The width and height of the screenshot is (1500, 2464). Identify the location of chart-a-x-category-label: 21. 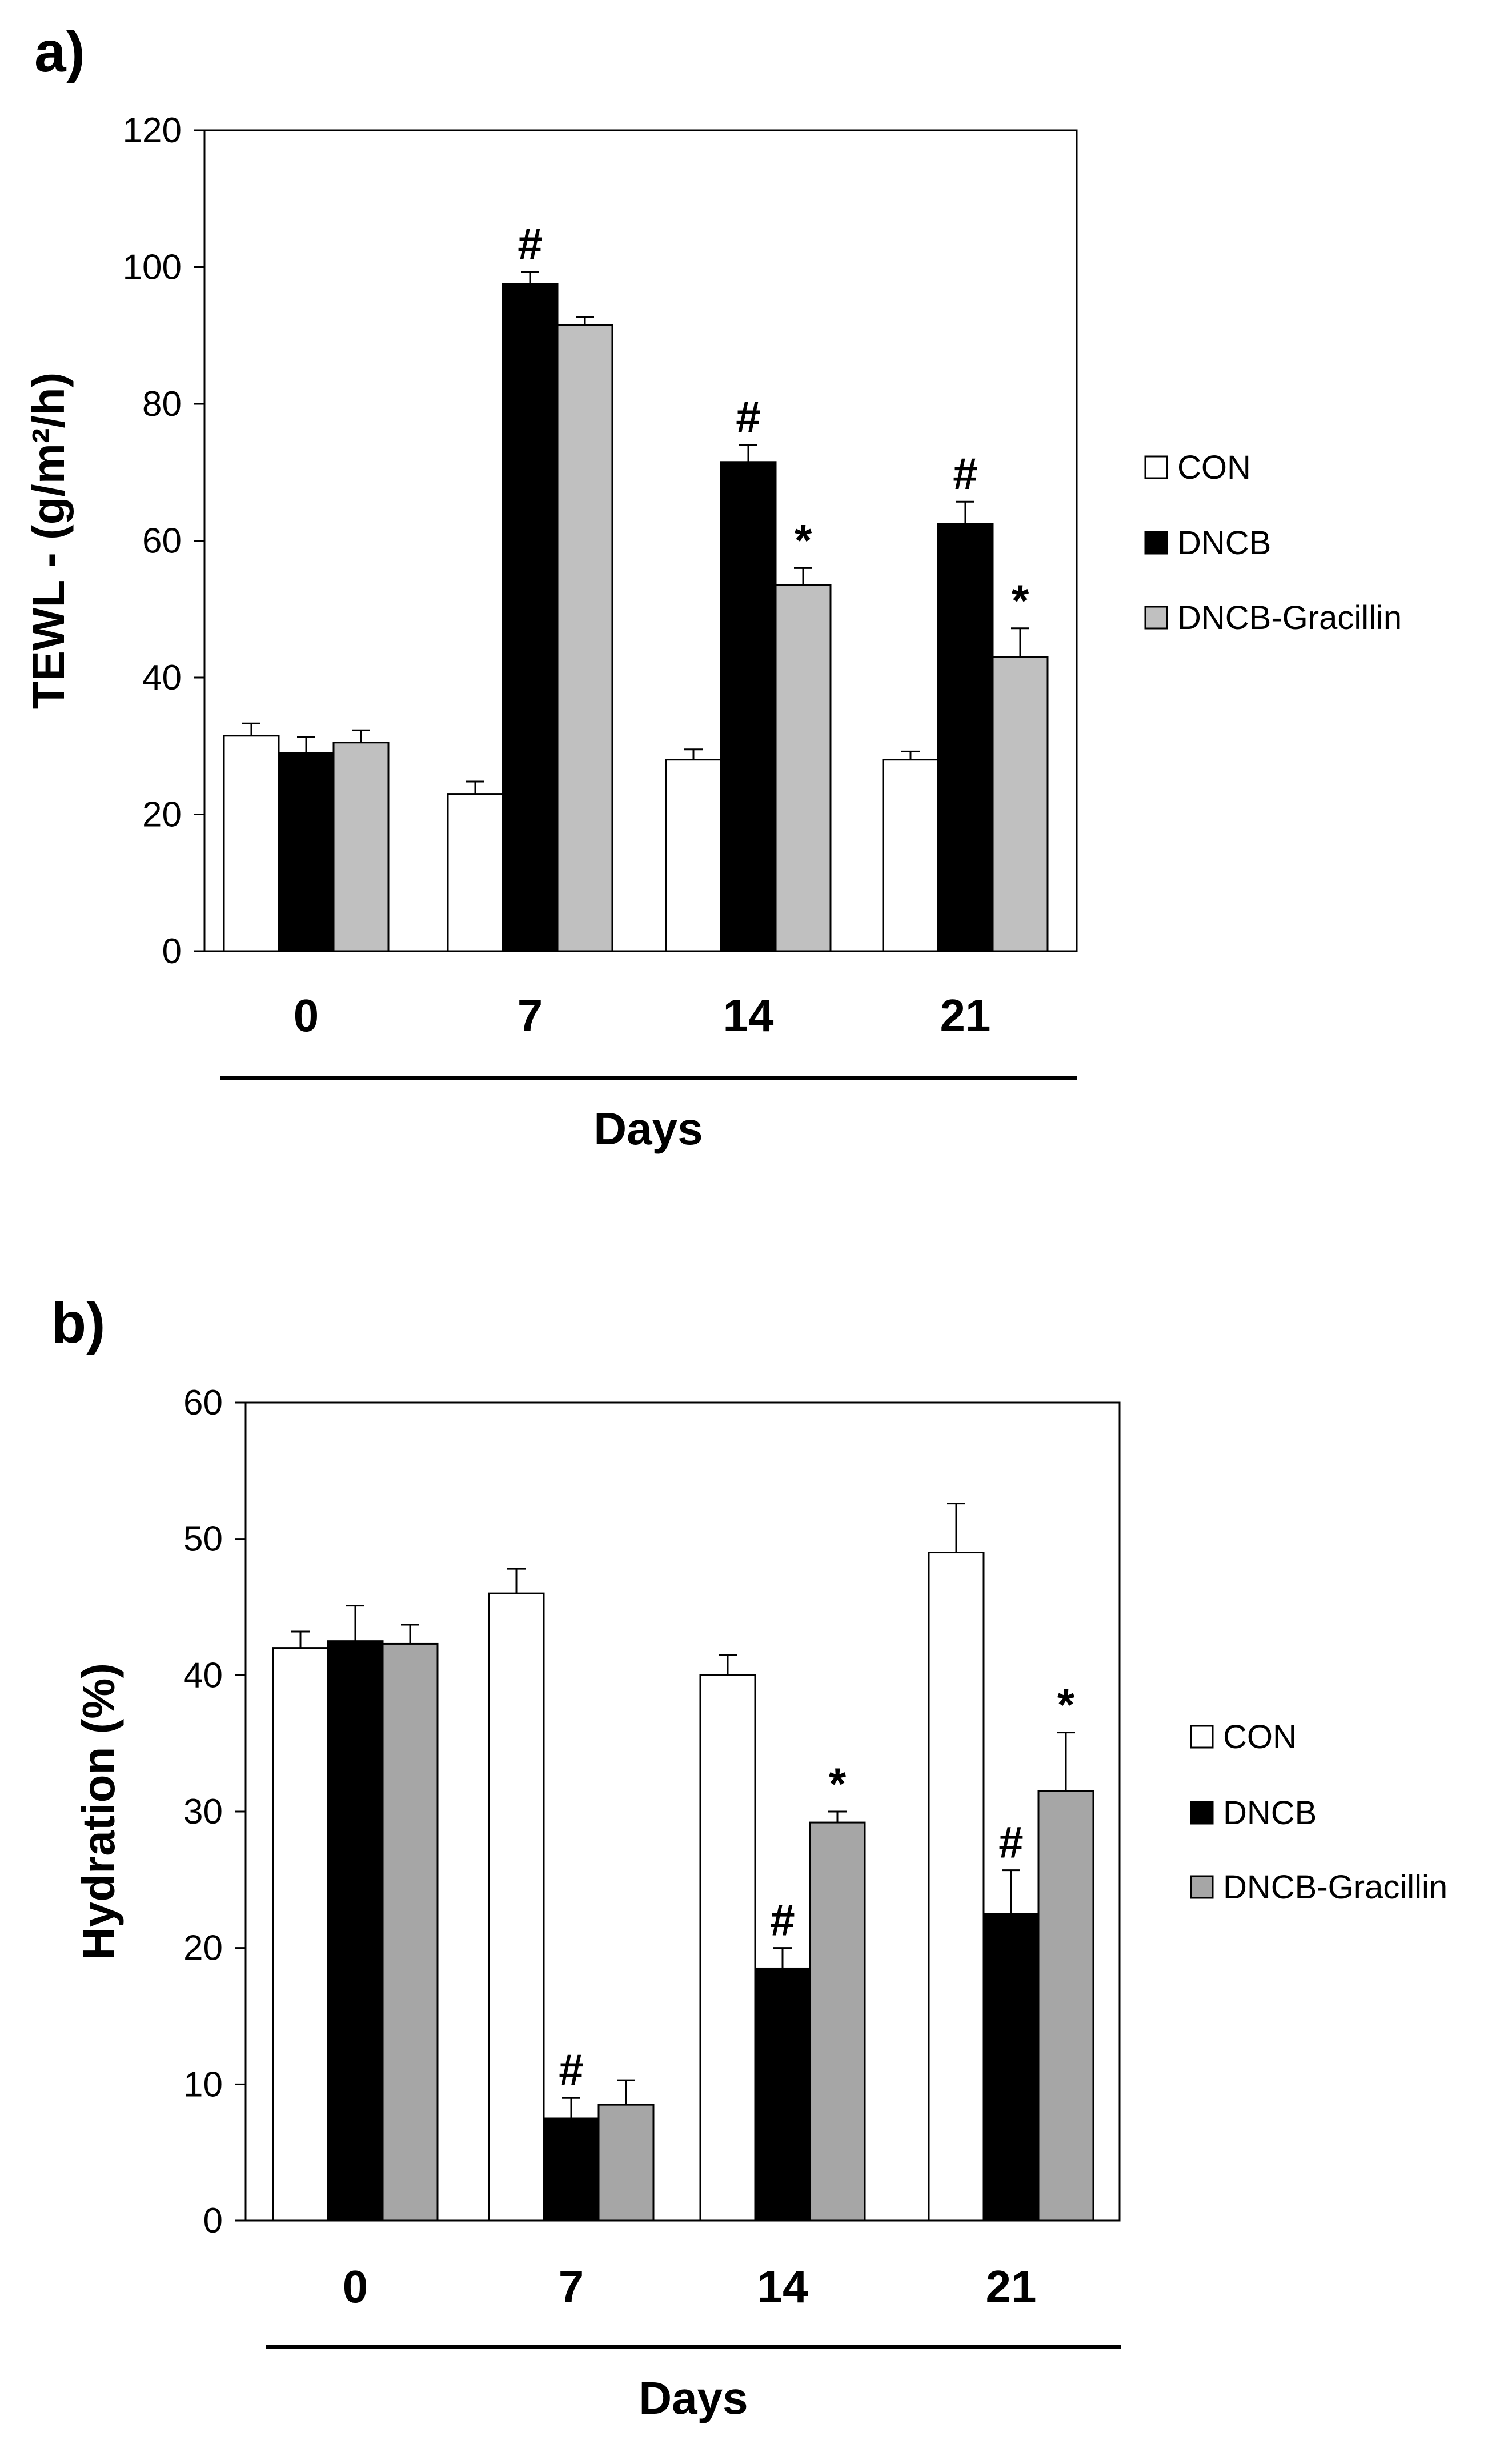
(965, 1015).